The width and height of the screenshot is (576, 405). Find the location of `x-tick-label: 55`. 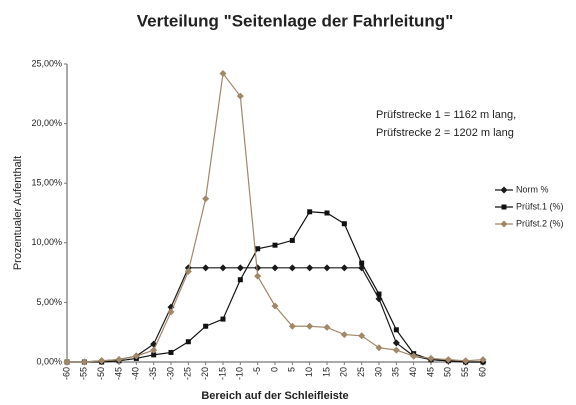

x-tick-label: 55 is located at coordinates (465, 372).